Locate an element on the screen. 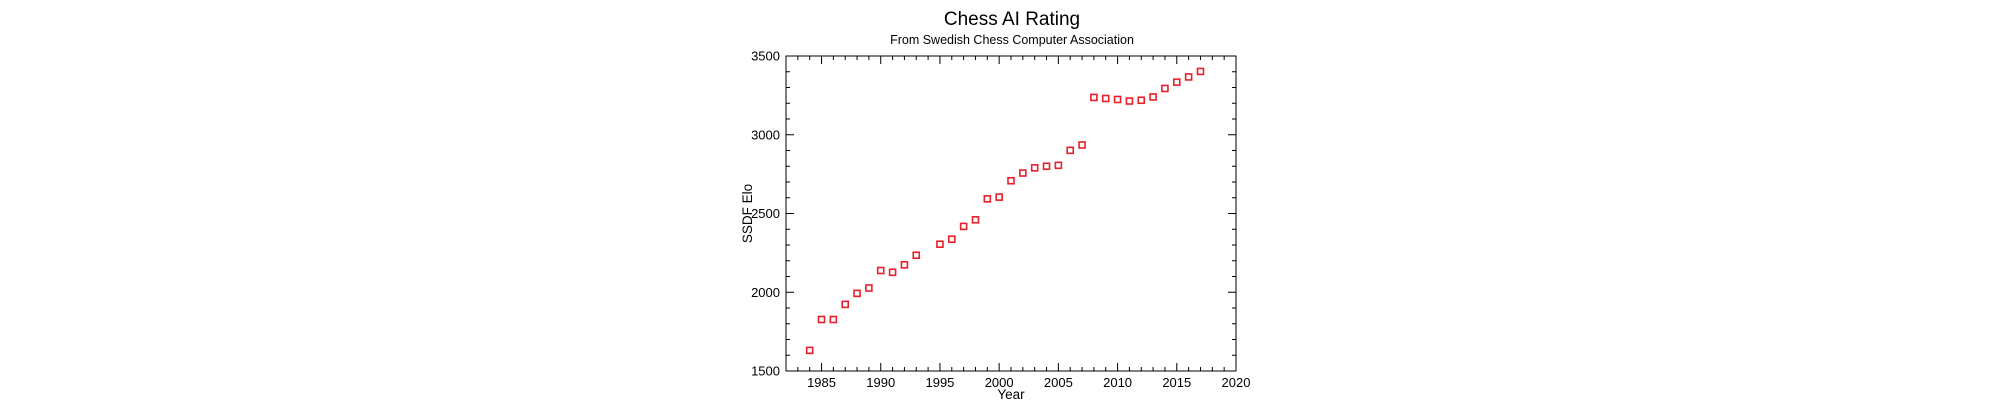 This screenshot has height=416, width=2000. x-tick-label: 2010 is located at coordinates (1117, 382).